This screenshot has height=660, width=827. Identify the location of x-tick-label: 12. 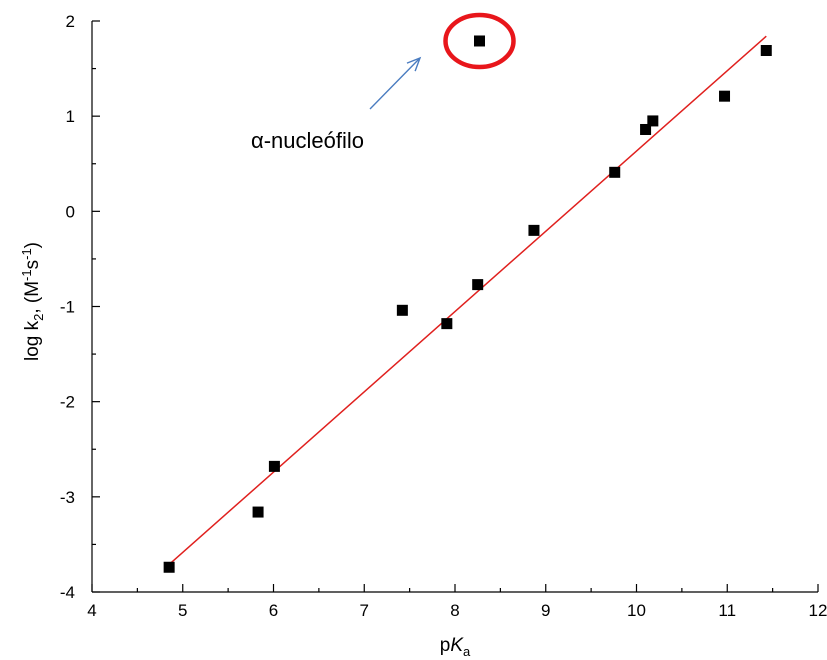
(818, 610).